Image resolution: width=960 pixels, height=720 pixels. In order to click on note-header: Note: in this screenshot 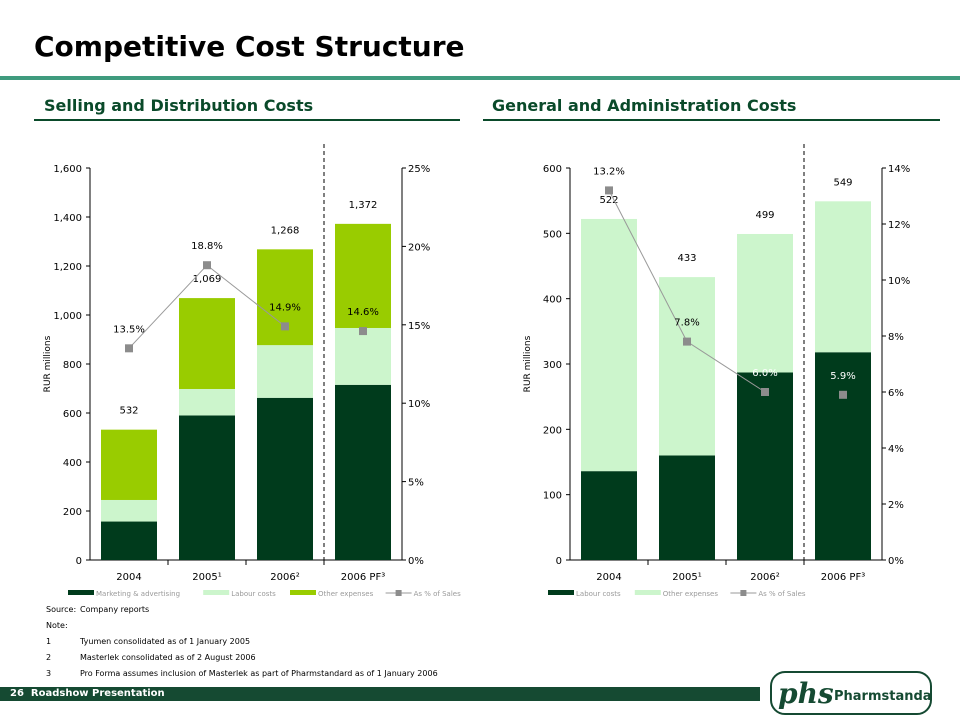, I will do `click(57, 625)`.